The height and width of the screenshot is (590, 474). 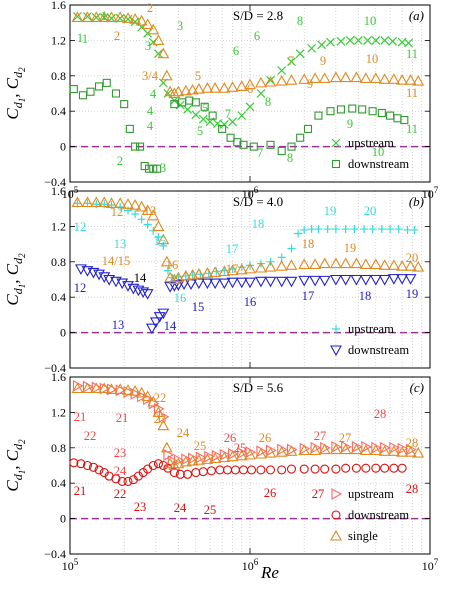 I want to click on annotation-label: 19, so click(x=350, y=248).